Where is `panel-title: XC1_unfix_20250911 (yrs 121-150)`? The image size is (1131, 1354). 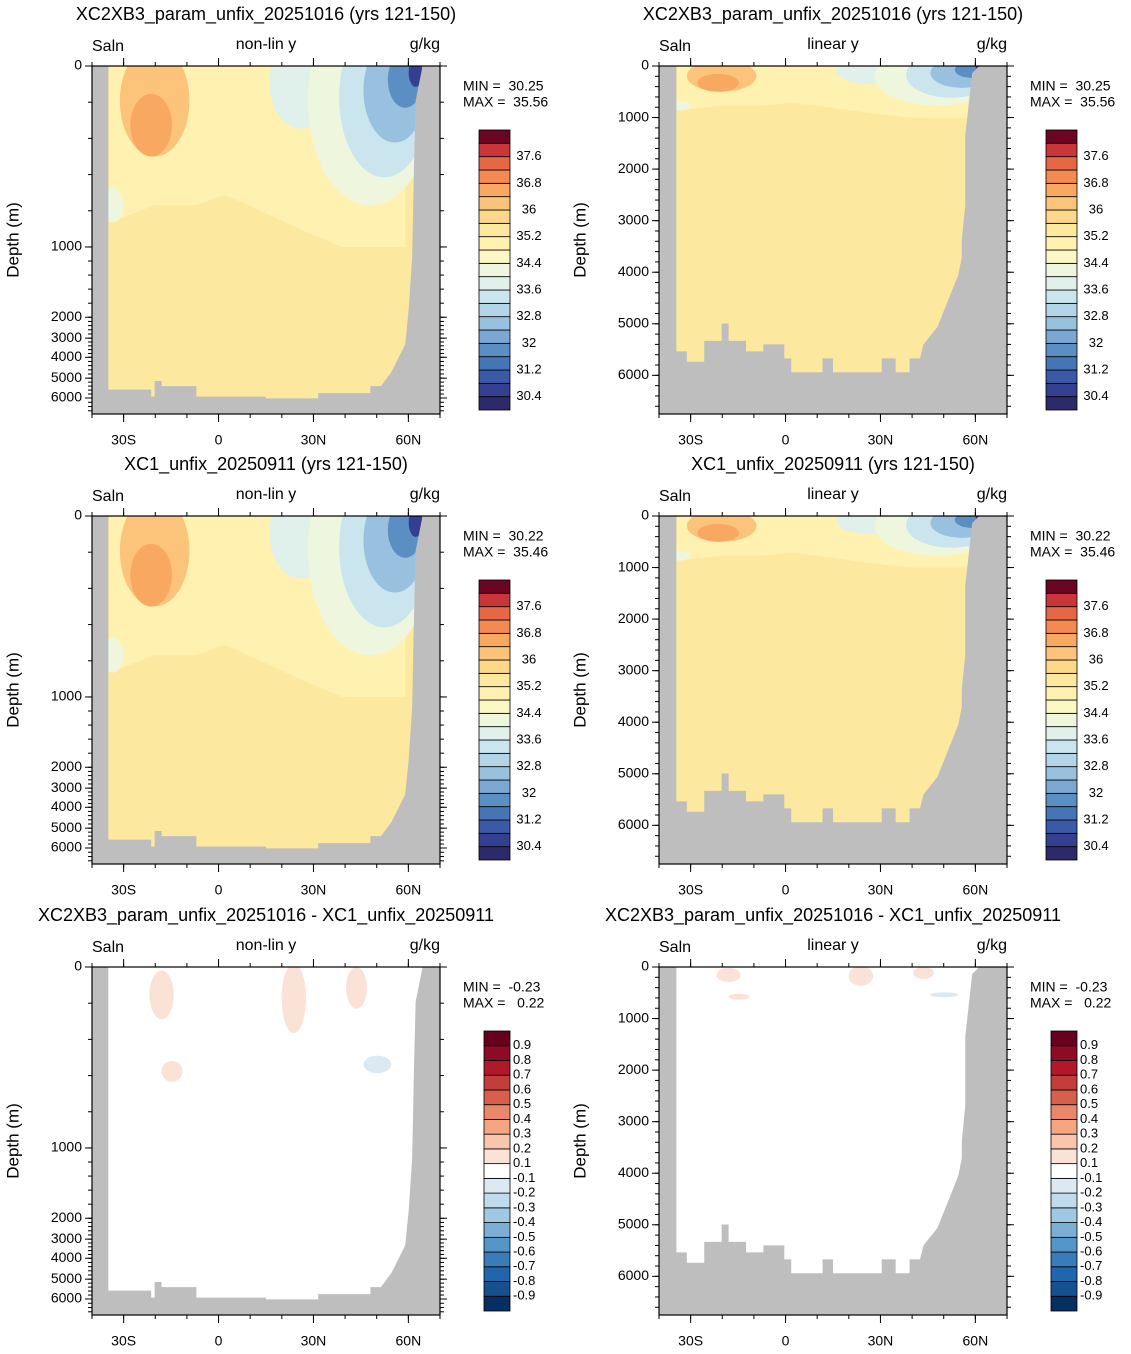
panel-title: XC1_unfix_20250911 (yrs 121-150) is located at coordinates (266, 464).